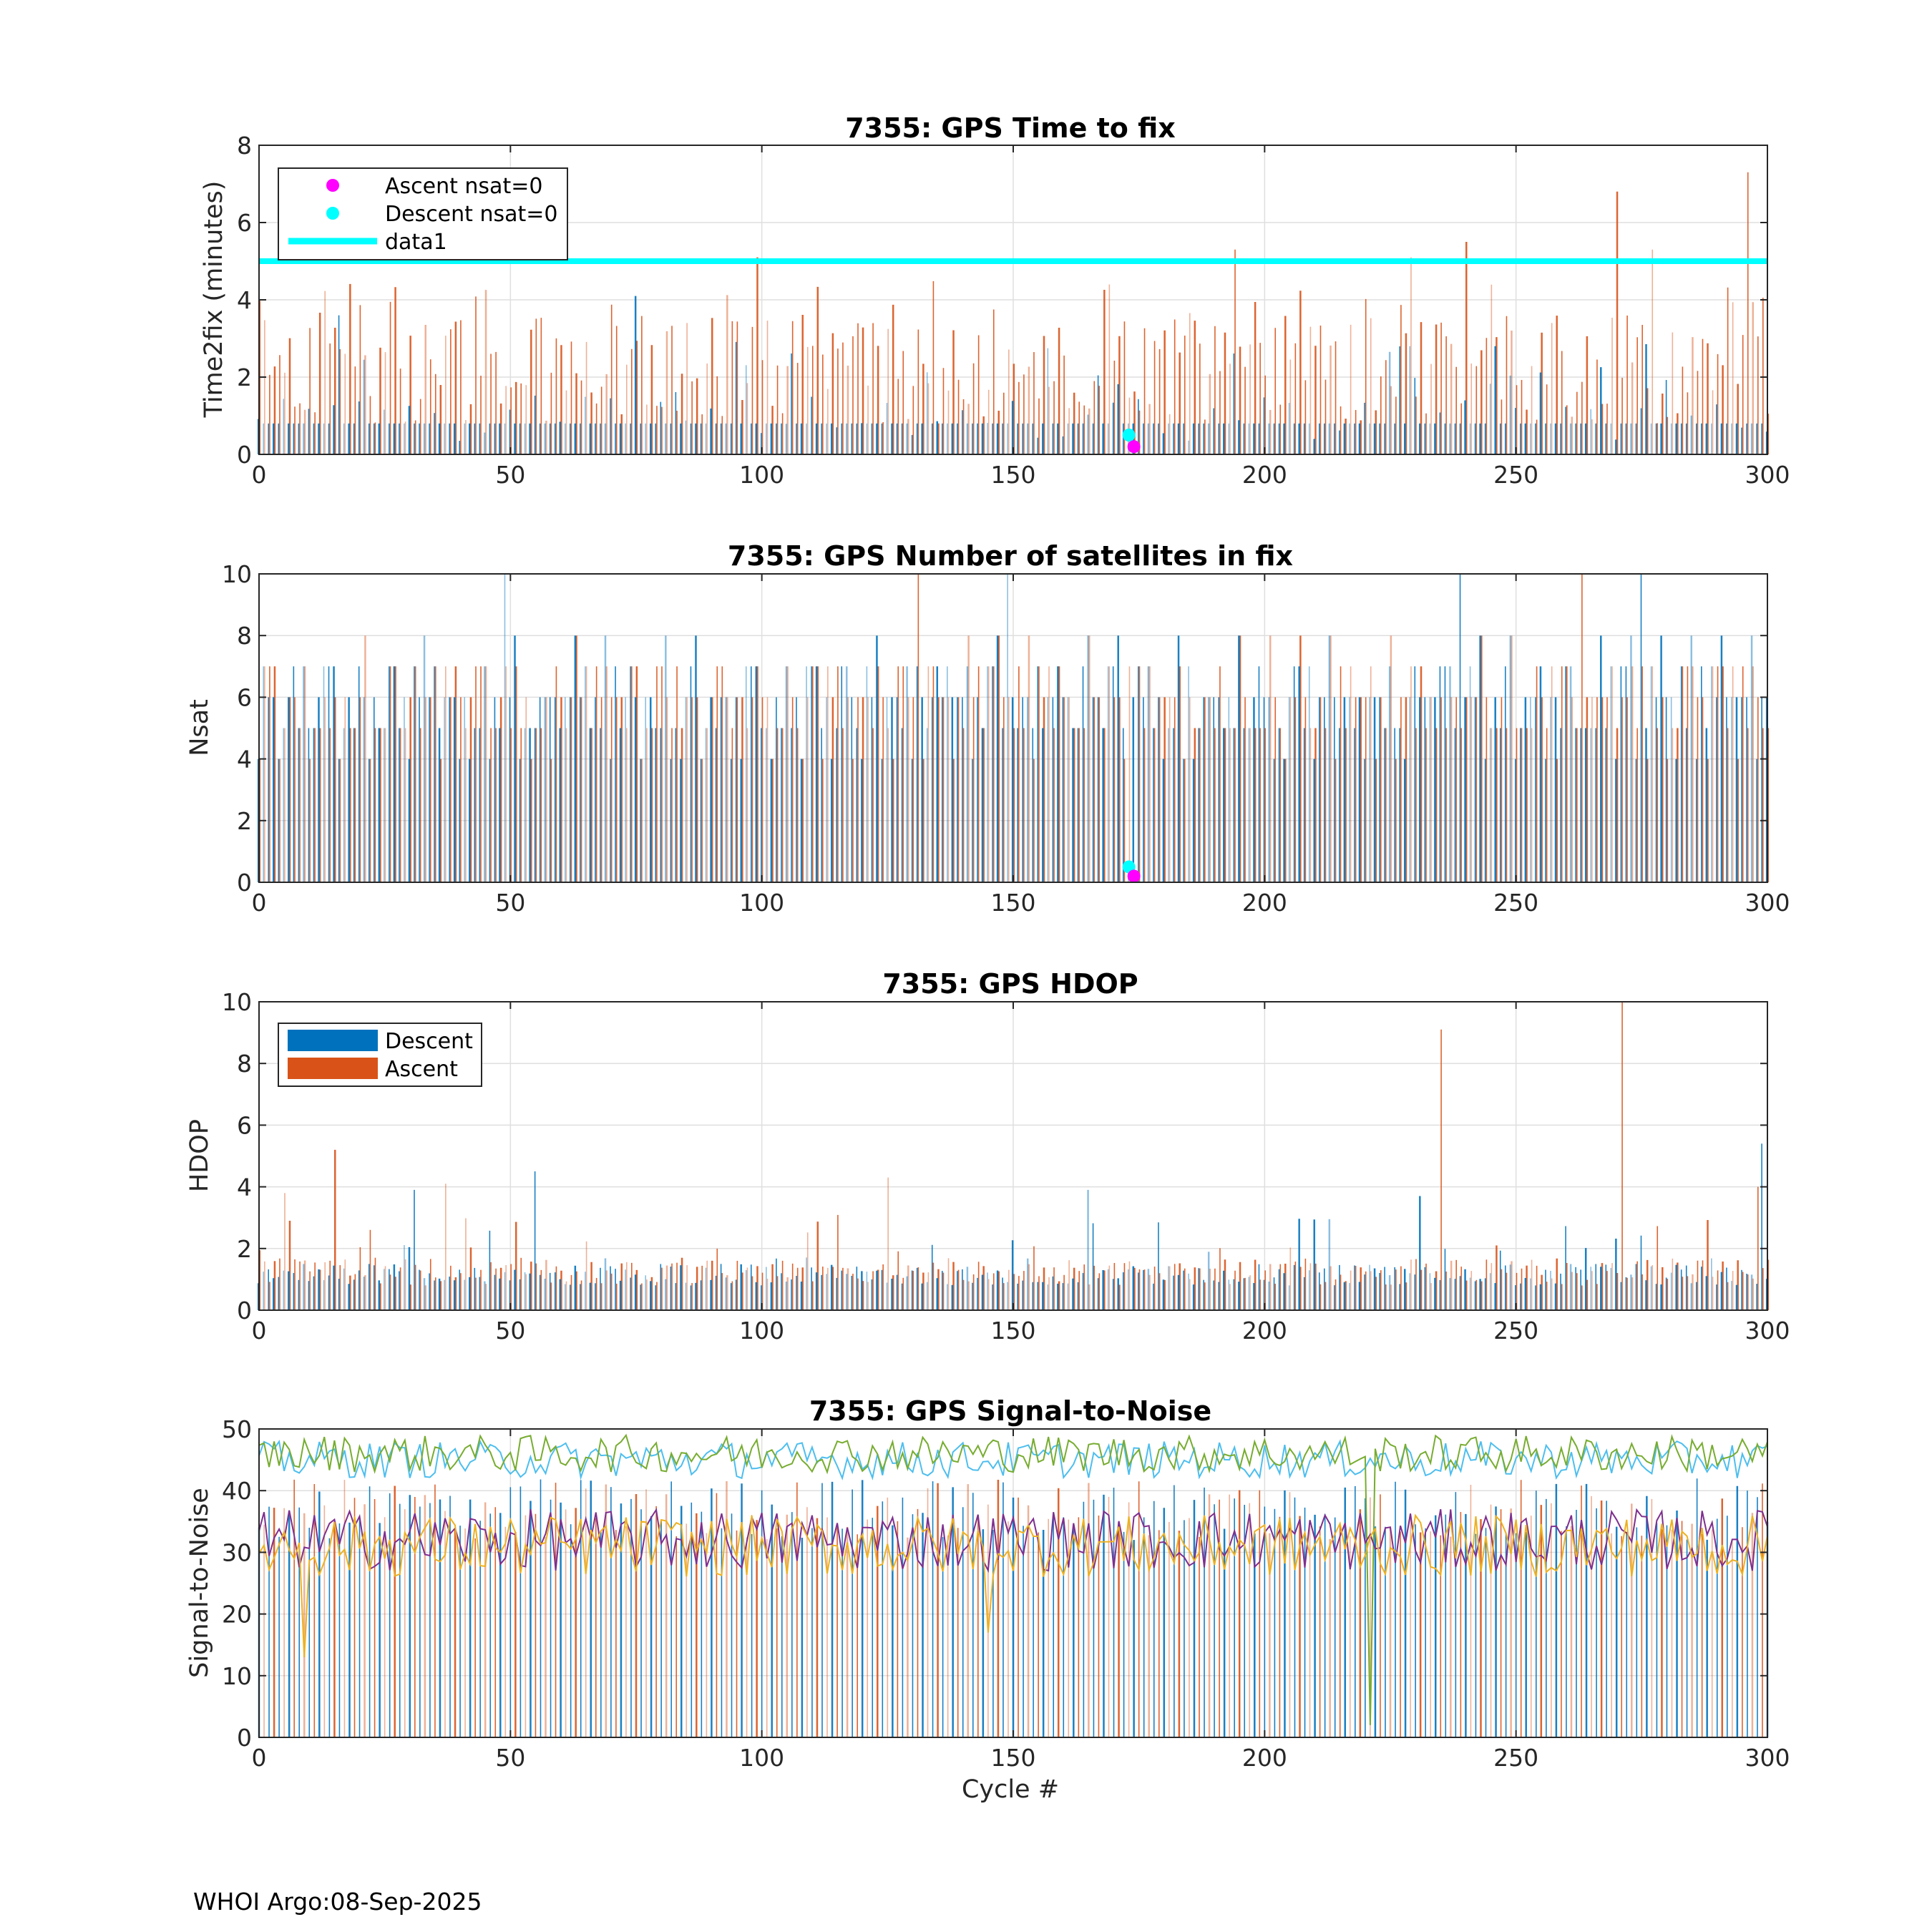 Image resolution: width=1932 pixels, height=1932 pixels. I want to click on ticks: 0 50 100 150 200 250 300 0 10 20 30 40 50, so click(1006, 1593).